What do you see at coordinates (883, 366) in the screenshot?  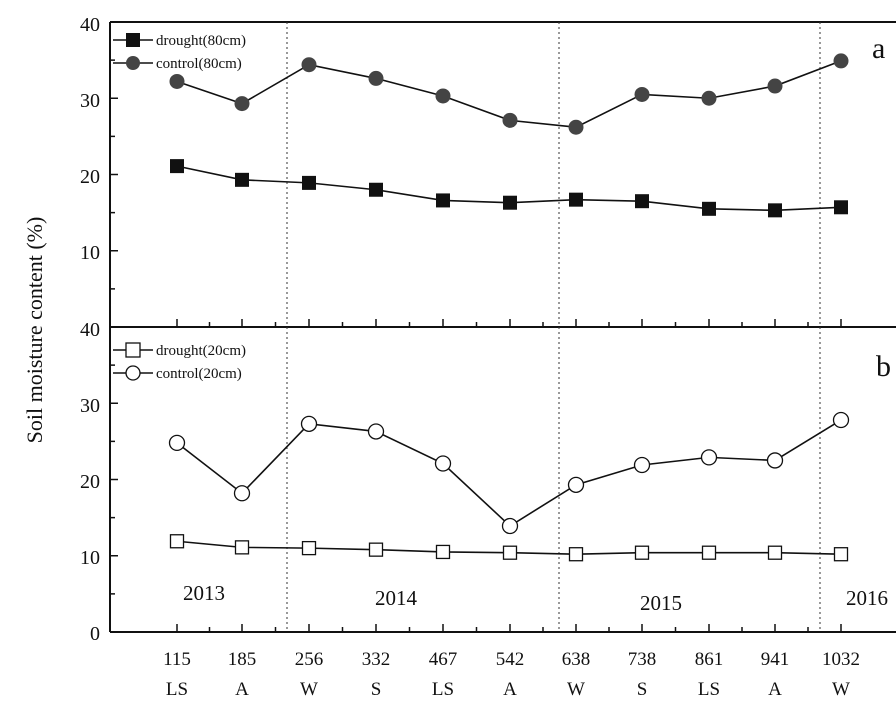 I see `panel-letter-b: b` at bounding box center [883, 366].